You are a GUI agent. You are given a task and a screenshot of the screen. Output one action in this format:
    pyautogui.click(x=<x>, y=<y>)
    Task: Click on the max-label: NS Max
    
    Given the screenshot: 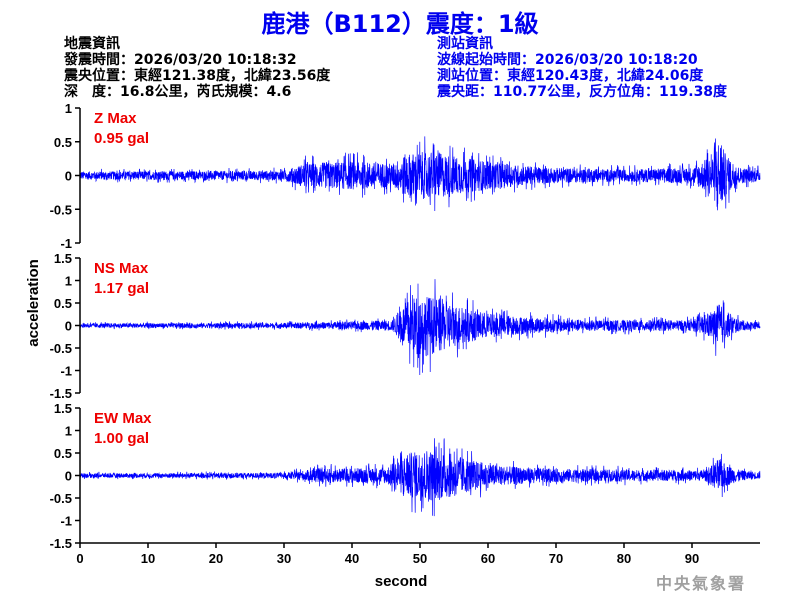 What is the action you would take?
    pyautogui.click(x=121, y=268)
    